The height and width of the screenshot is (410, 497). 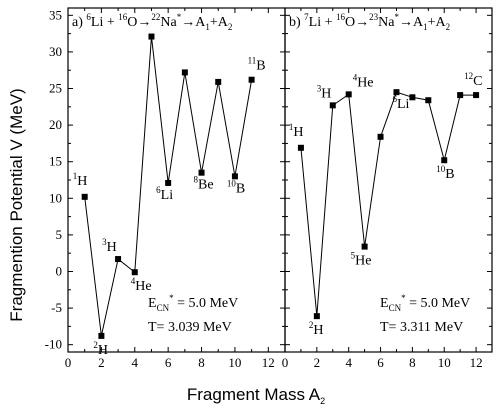 What do you see at coordinates (437, 22) in the screenshot?
I see `title-fragment: +A` at bounding box center [437, 22].